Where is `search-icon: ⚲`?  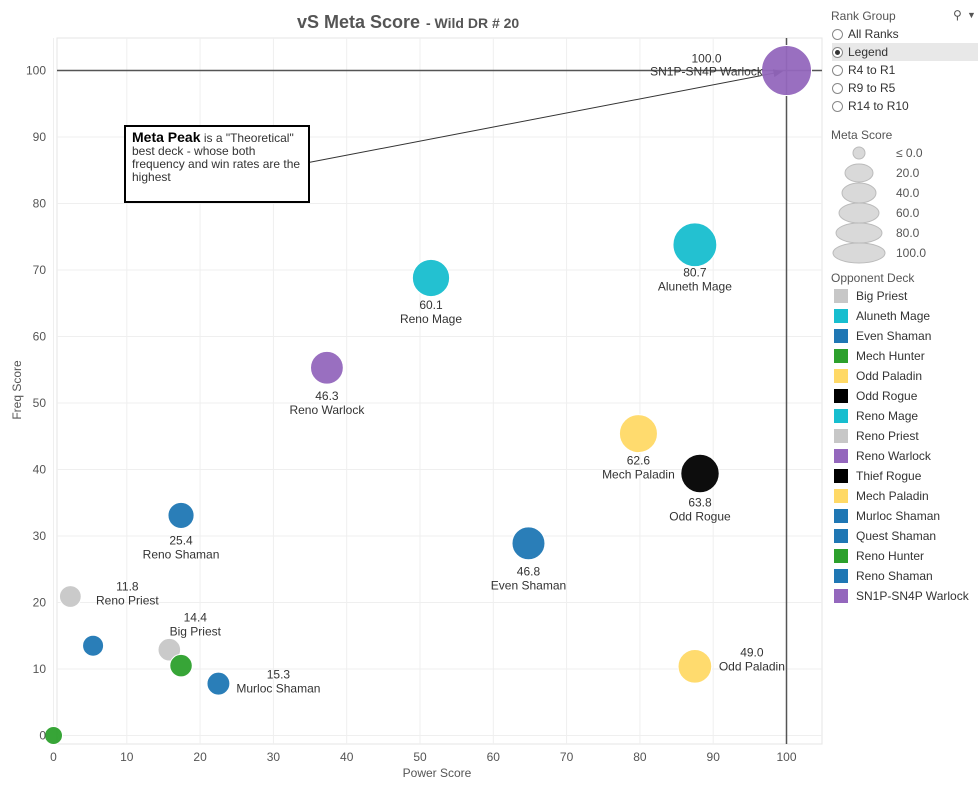 search-icon: ⚲ is located at coordinates (957, 15).